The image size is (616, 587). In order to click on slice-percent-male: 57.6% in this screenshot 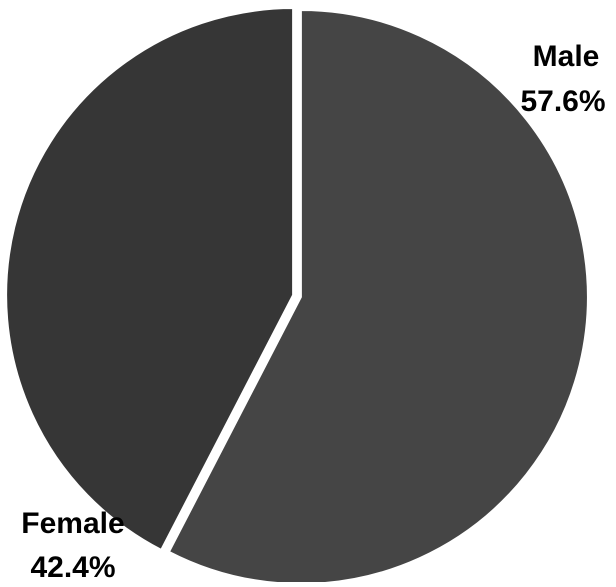, I will do `click(562, 101)`.